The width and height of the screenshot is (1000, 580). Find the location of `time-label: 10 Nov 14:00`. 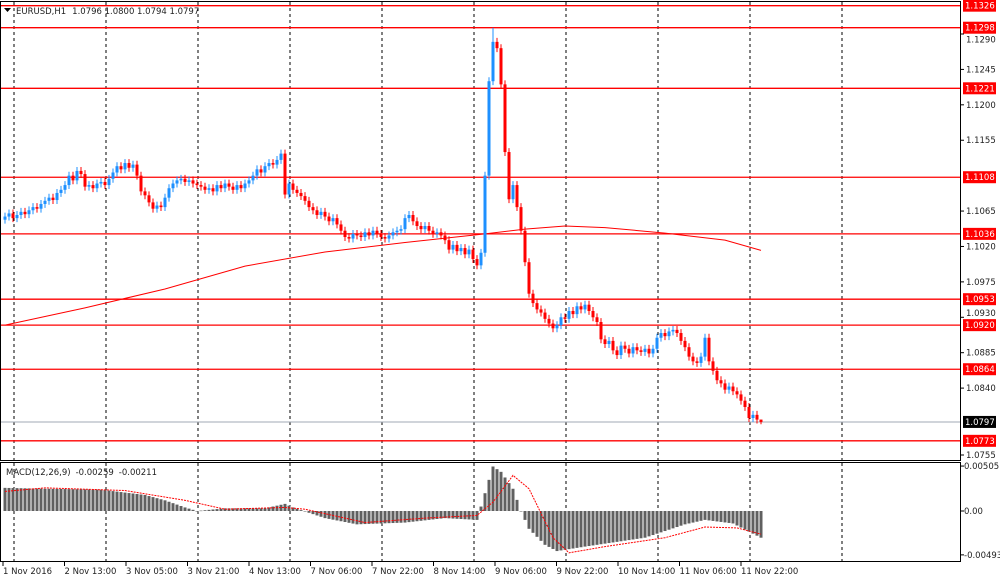

time-label: 10 Nov 14:00 is located at coordinates (646, 572).